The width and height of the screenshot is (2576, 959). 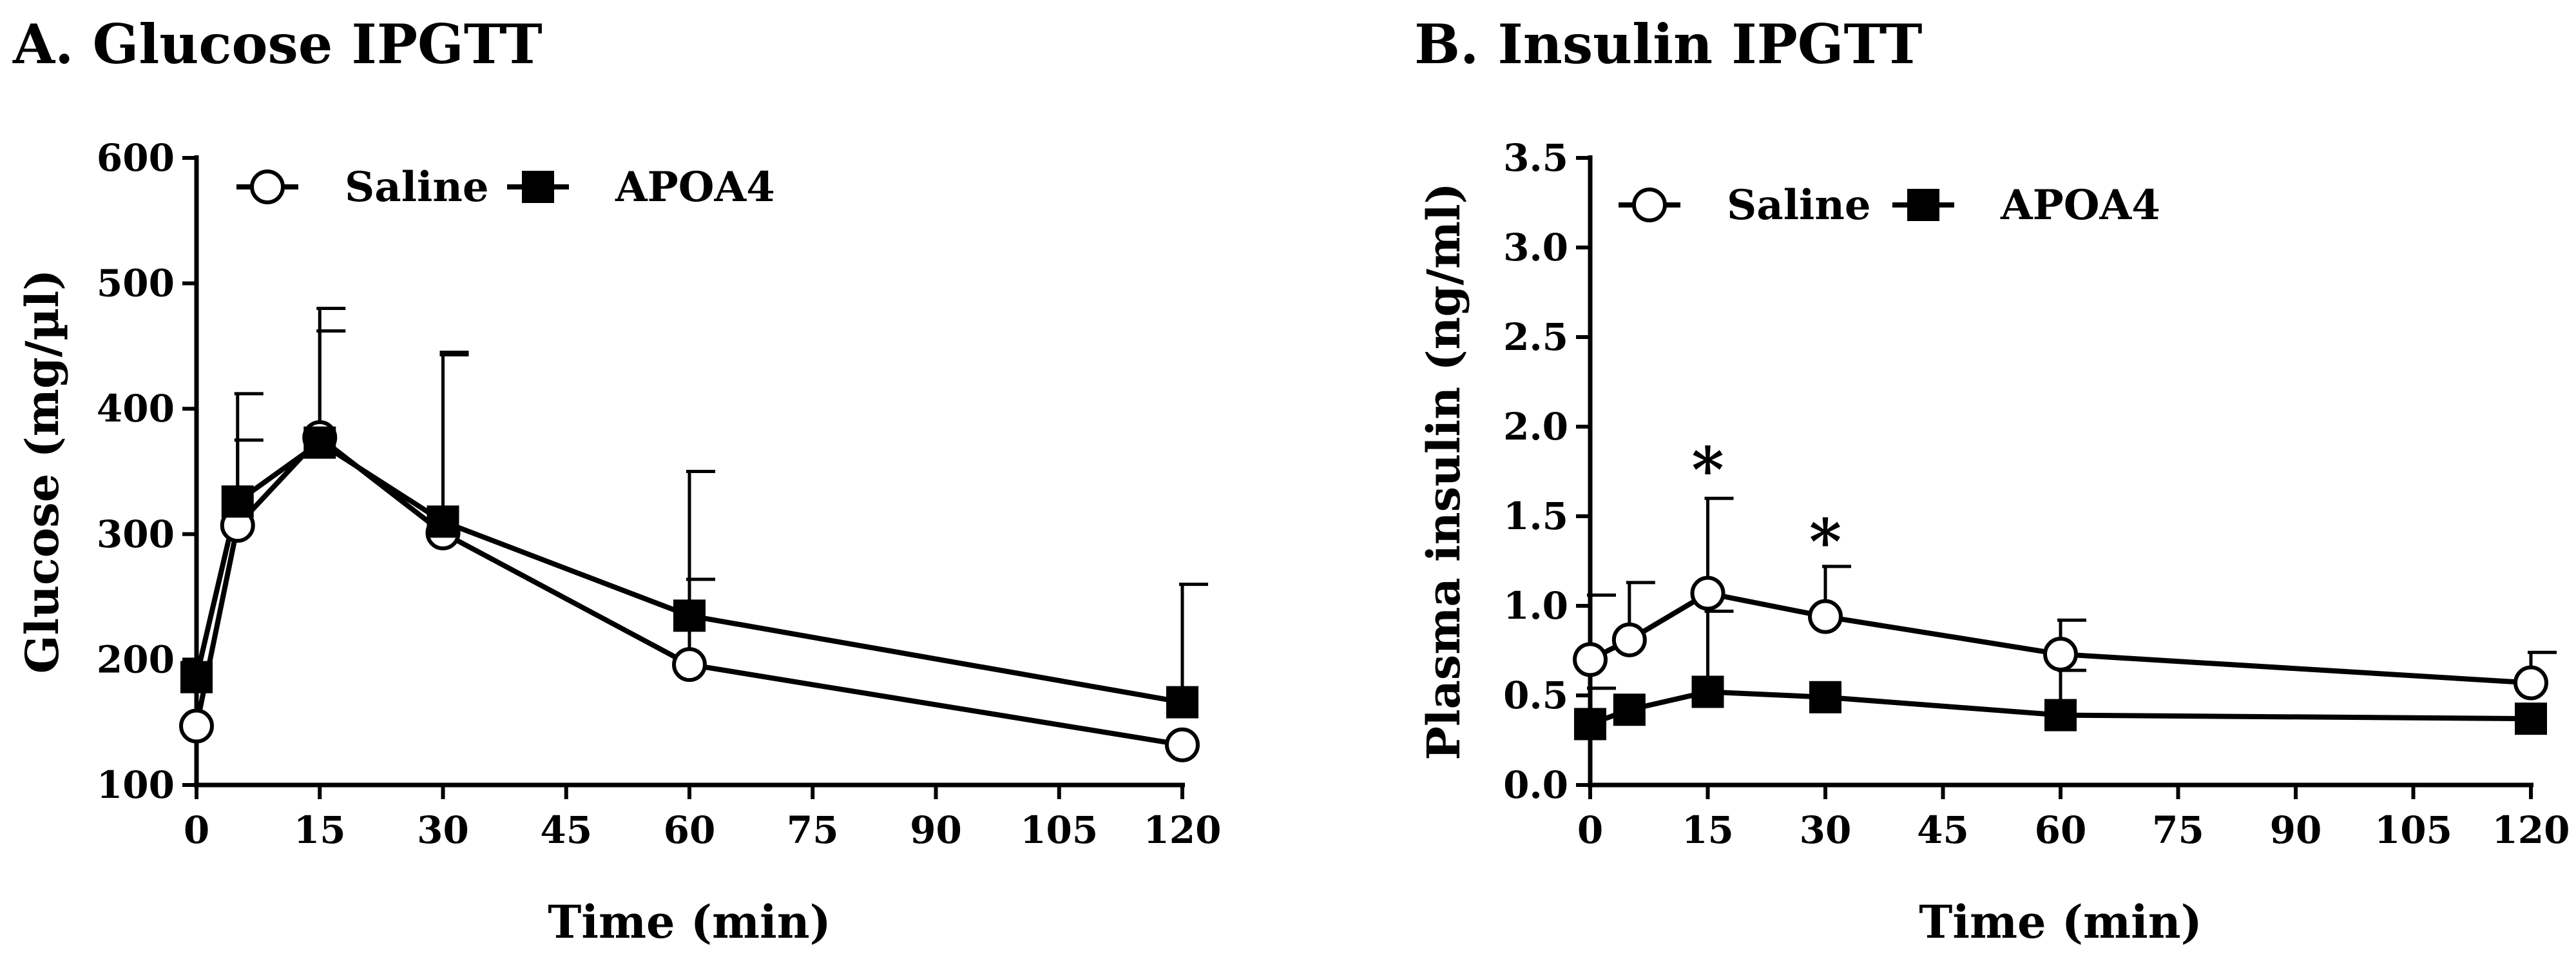 I want to click on y-tick-label: 1.5, so click(x=1535, y=516).